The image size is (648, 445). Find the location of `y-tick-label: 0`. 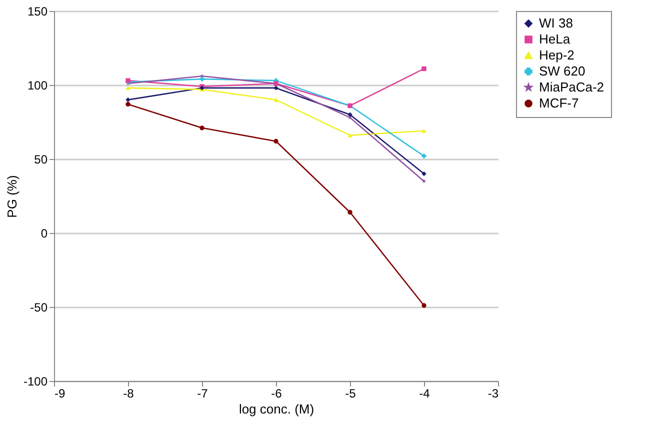

y-tick-label: 0 is located at coordinates (44, 233).